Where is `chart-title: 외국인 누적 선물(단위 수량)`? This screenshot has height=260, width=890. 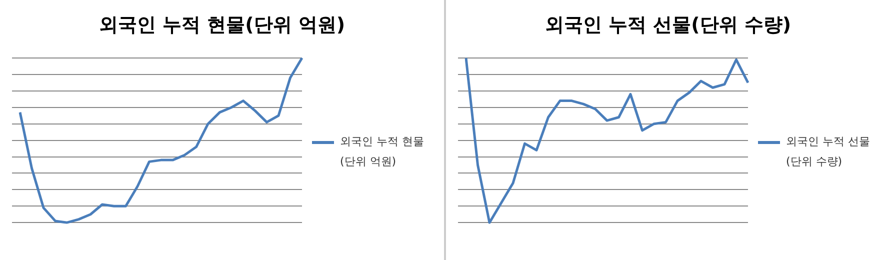
chart-title: 외국인 누적 선물(단위 수량) is located at coordinates (668, 25).